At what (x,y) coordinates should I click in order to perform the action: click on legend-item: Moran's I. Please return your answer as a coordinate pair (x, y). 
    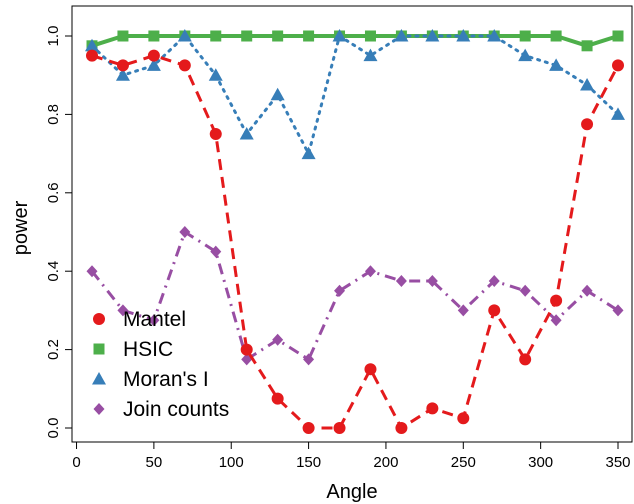
    Looking at the image, I should click on (150, 379).